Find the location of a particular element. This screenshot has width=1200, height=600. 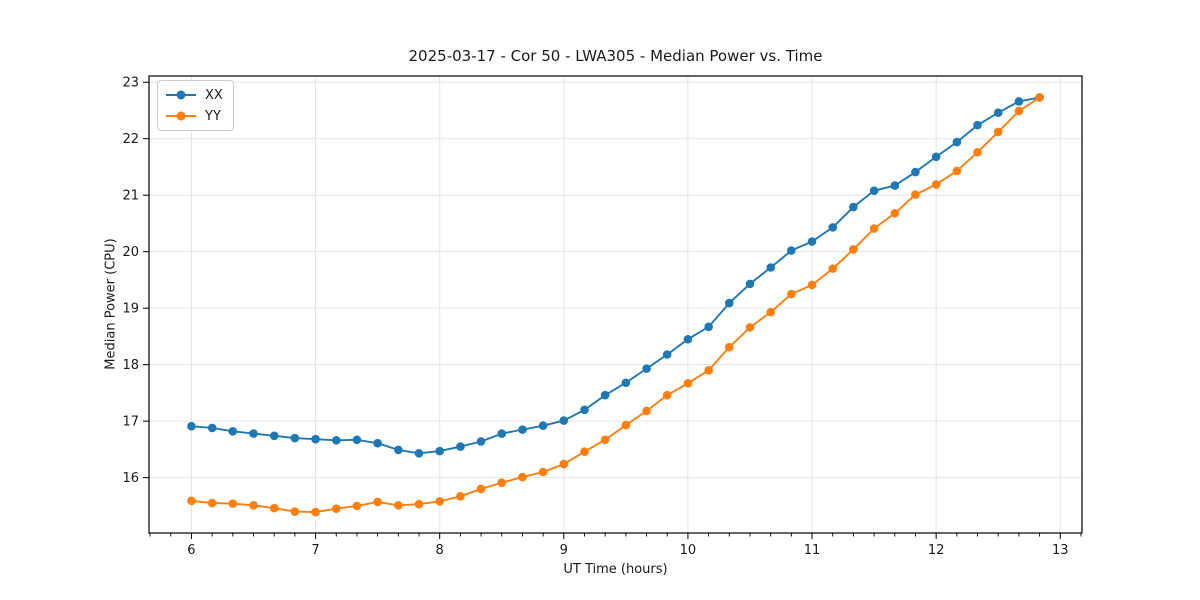

x-tick-label: 7 is located at coordinates (315, 550).